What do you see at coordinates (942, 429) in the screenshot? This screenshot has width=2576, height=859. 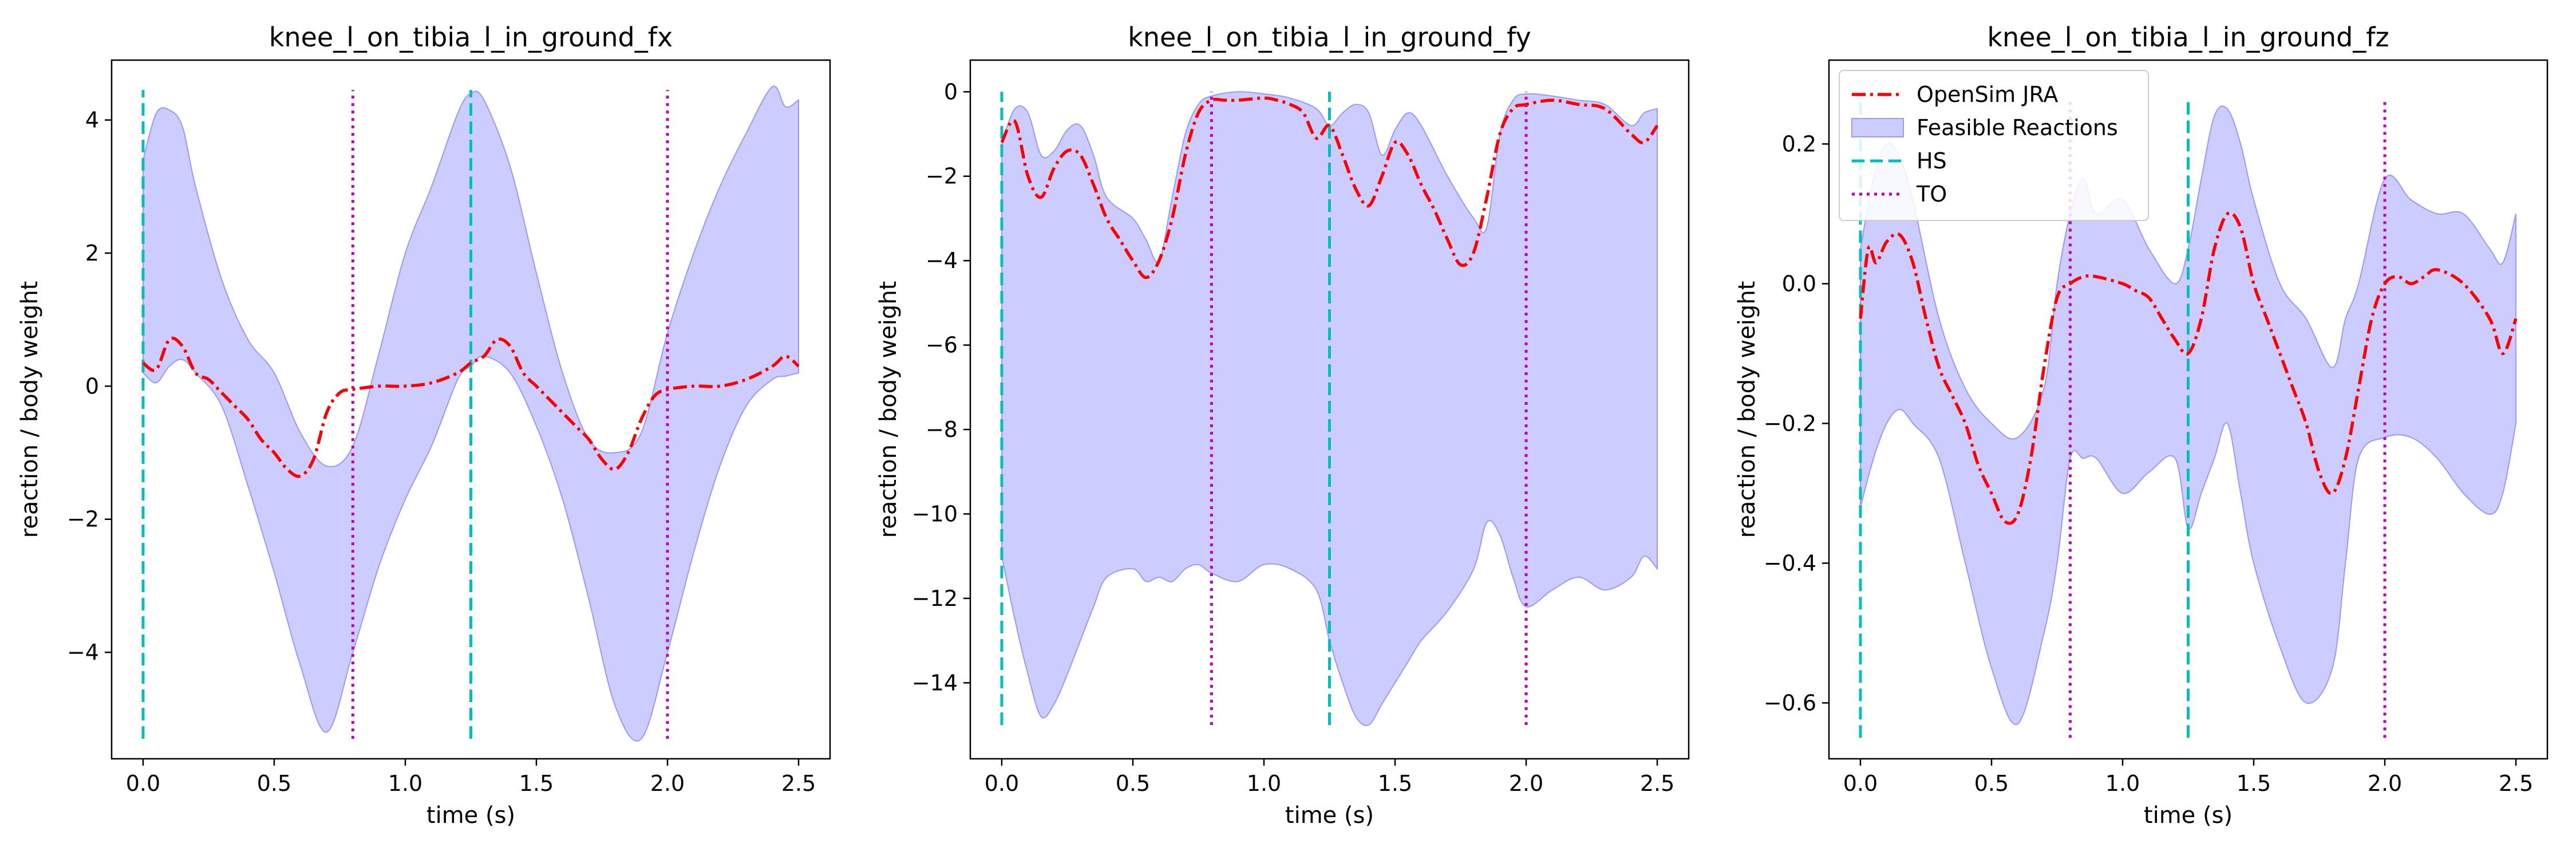 I see `y-tick-label: −8` at bounding box center [942, 429].